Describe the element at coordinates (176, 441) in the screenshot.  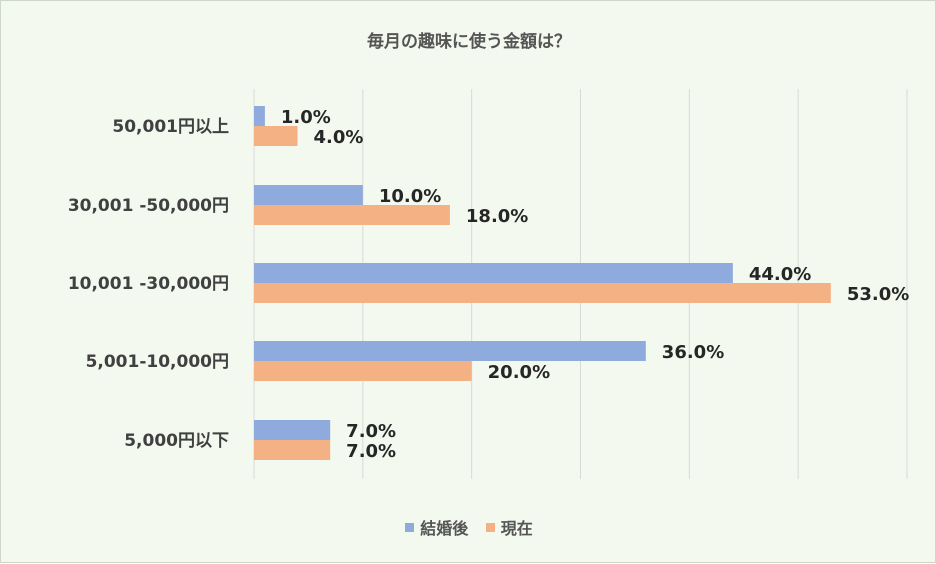
I see `category-label-5: 5,000円以下` at that location.